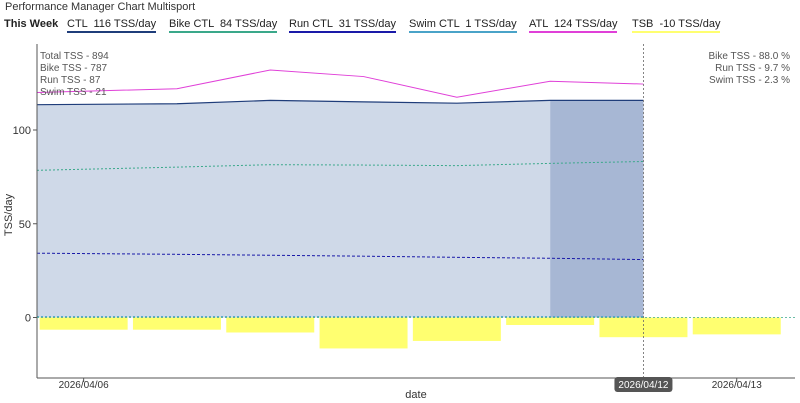  What do you see at coordinates (749, 56) in the screenshot?
I see `summary-right-line: Bike TSS - 88.0 %` at bounding box center [749, 56].